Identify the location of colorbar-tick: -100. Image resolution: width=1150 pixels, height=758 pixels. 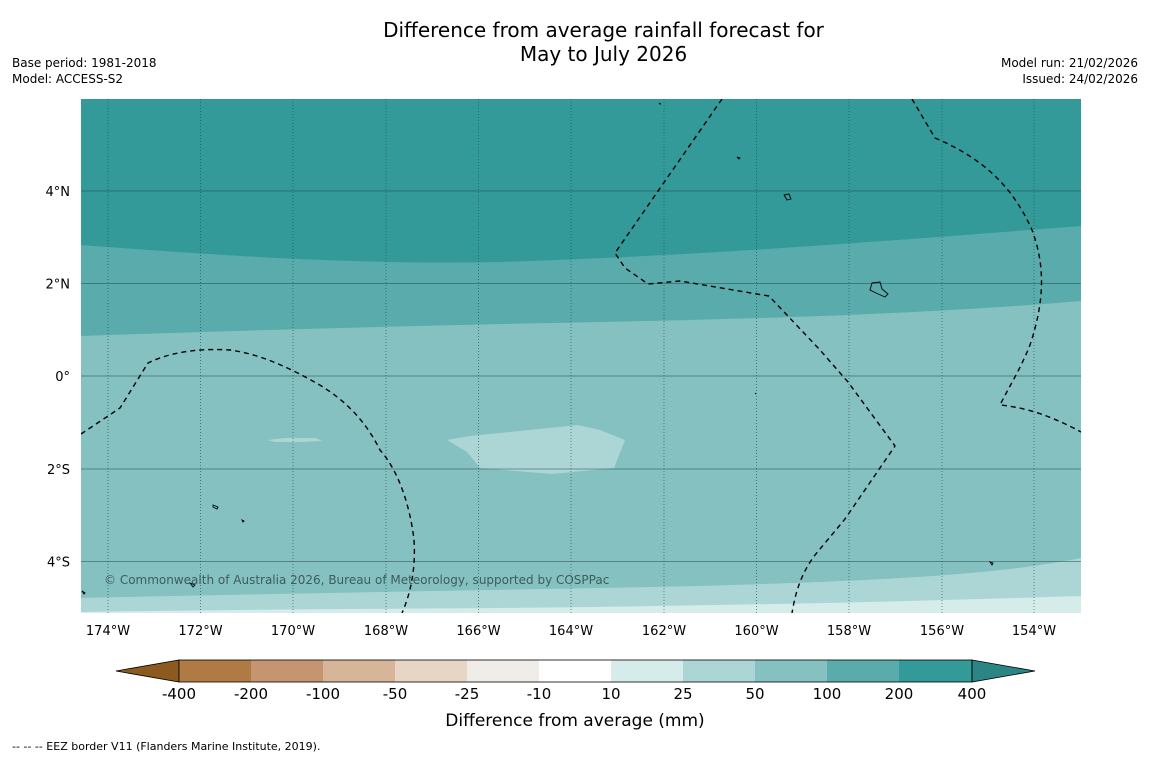
(323, 694).